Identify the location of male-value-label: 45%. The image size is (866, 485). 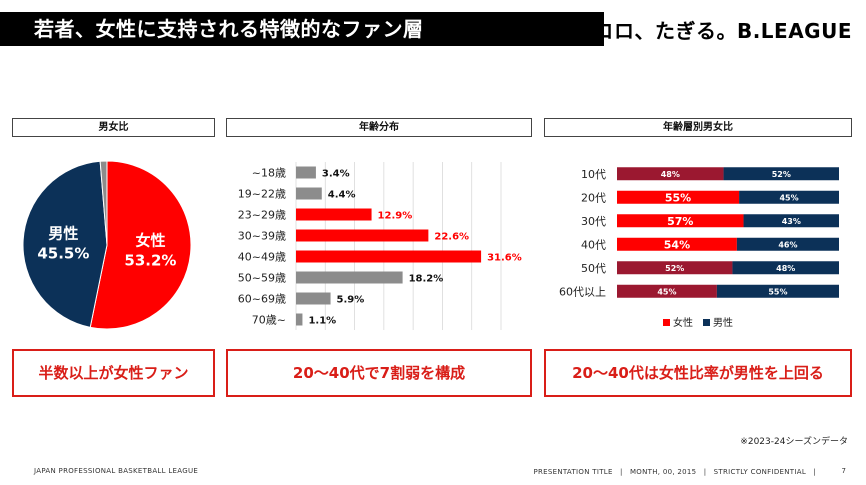
(788, 197).